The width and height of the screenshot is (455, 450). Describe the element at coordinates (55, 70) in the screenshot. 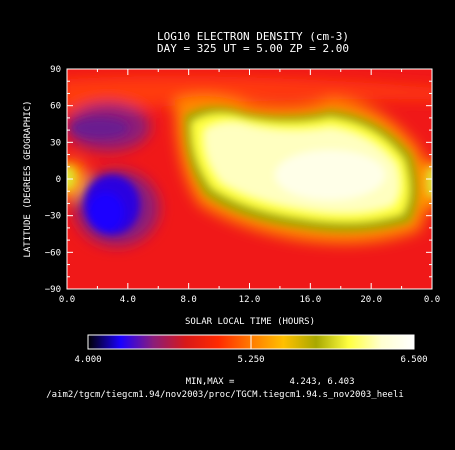

I see `y-tick-label: 90` at that location.